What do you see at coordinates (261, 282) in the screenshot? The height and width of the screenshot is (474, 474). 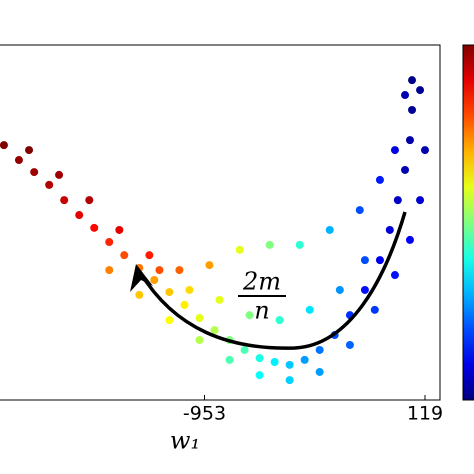 I see `annotation-numerator: 2m` at bounding box center [261, 282].